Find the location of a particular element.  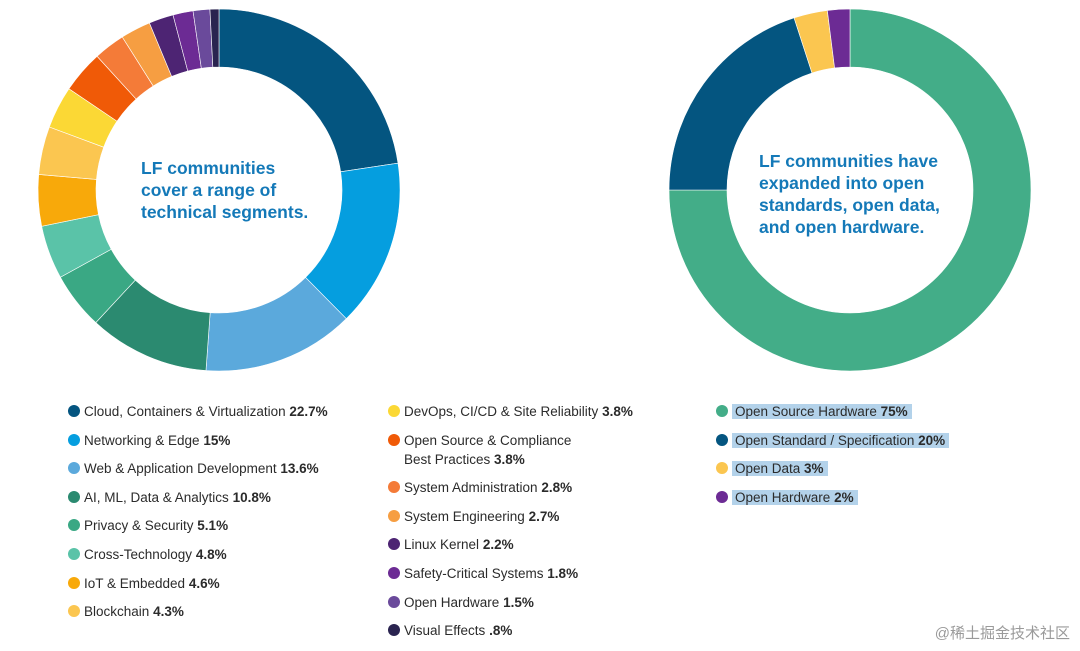

legend-item: Cloud, Containers & Virtualization 22.7% is located at coordinates (218, 411).